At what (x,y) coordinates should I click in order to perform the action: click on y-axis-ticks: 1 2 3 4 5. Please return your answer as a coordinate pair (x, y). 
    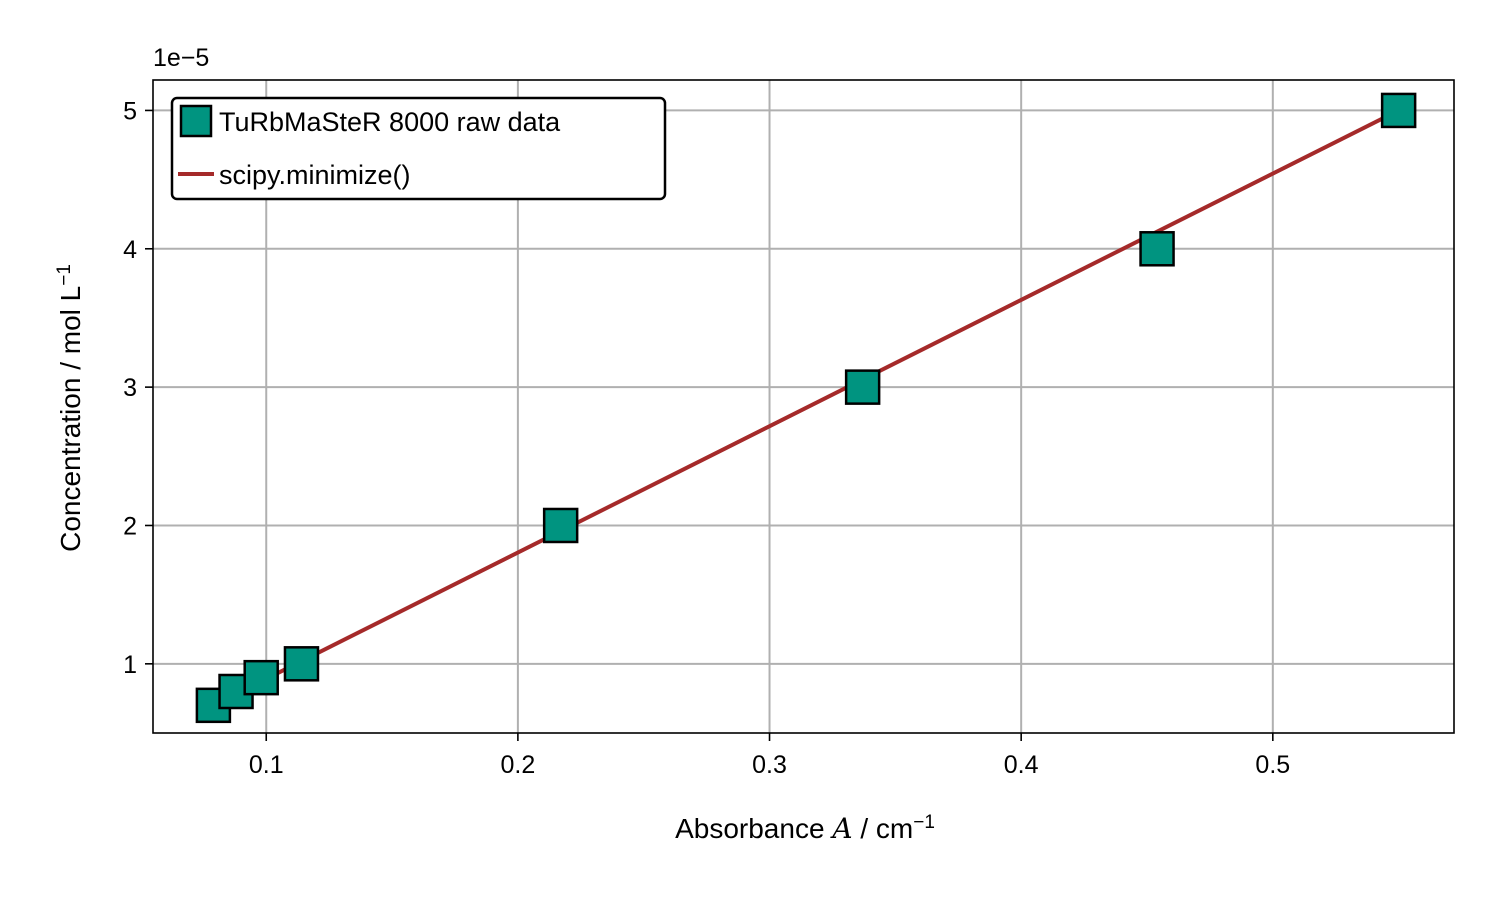
    Looking at the image, I should click on (138, 388).